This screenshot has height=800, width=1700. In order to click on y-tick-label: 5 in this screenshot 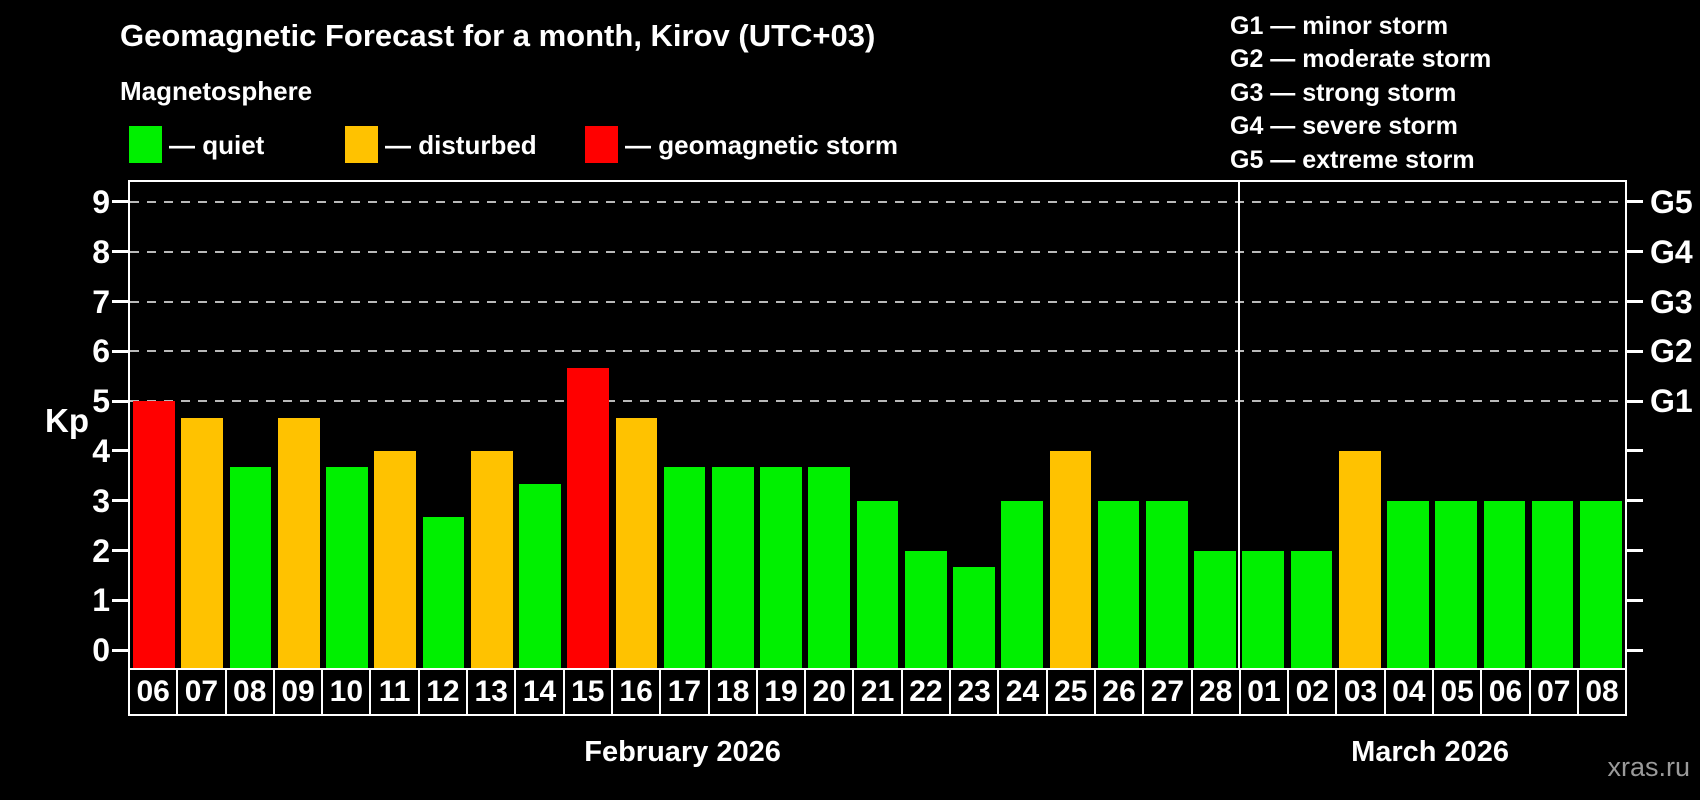, I will do `click(101, 401)`.